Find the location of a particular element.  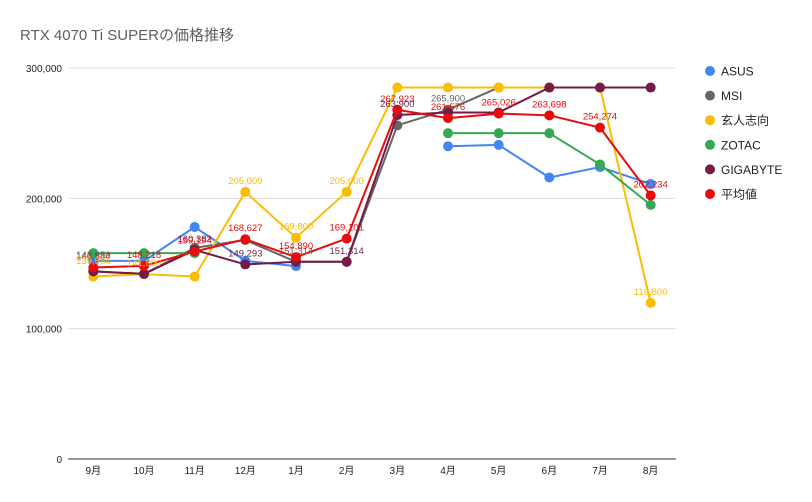

legend: ASUS MSI 玄人志向 ZOTAC GIGABYTE 平均値 is located at coordinates (743, 133).